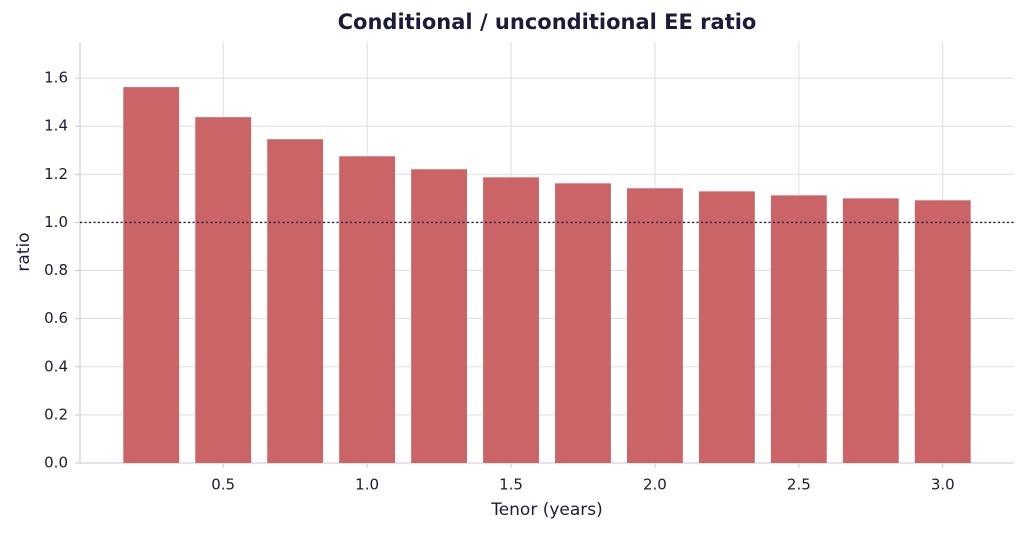 Image resolution: width=1027 pixels, height=533 pixels. I want to click on x-tick-label: 1.0, so click(367, 485).